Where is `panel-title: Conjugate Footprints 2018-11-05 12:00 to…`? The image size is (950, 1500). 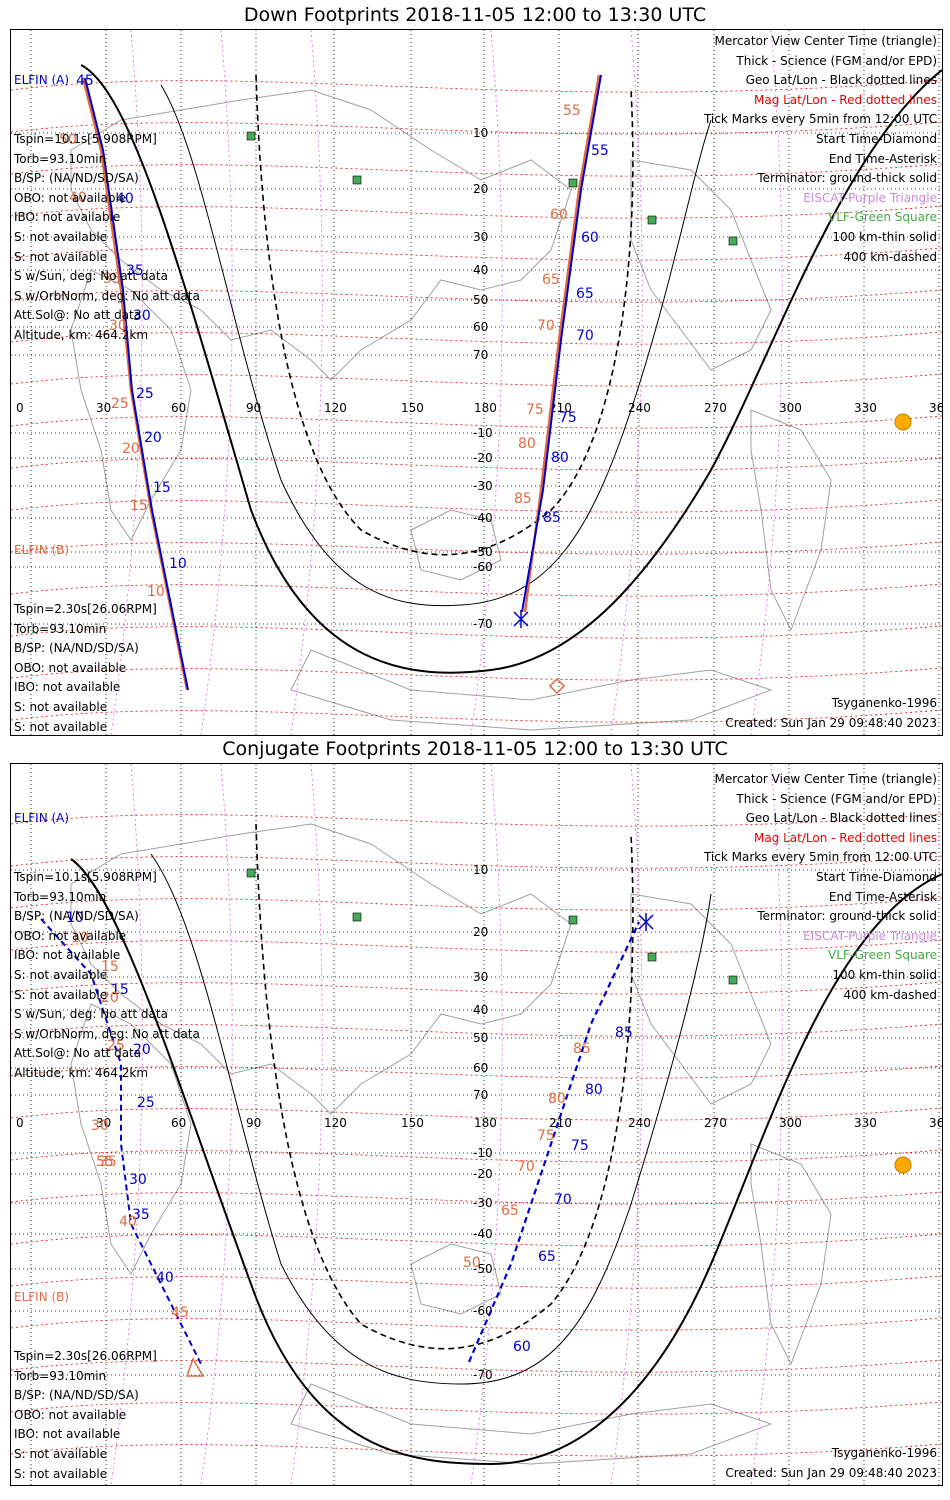 panel-title: Conjugate Footprints 2018-11-05 12:00 to… is located at coordinates (475, 749).